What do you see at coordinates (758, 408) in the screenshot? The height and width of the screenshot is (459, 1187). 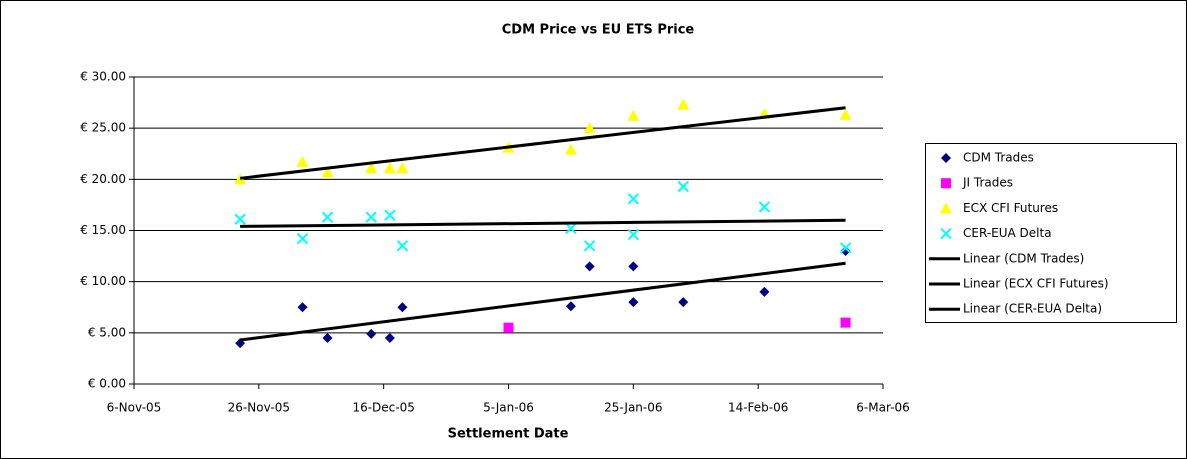 I see `x-tick-label: 14-Feb-06` at bounding box center [758, 408].